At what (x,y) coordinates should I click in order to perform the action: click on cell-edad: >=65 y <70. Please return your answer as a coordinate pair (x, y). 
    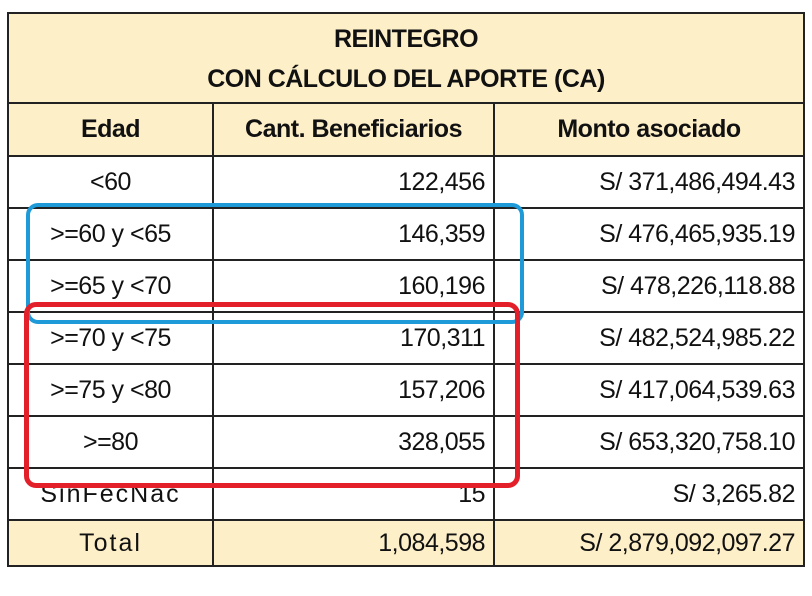
    Looking at the image, I should click on (110, 286).